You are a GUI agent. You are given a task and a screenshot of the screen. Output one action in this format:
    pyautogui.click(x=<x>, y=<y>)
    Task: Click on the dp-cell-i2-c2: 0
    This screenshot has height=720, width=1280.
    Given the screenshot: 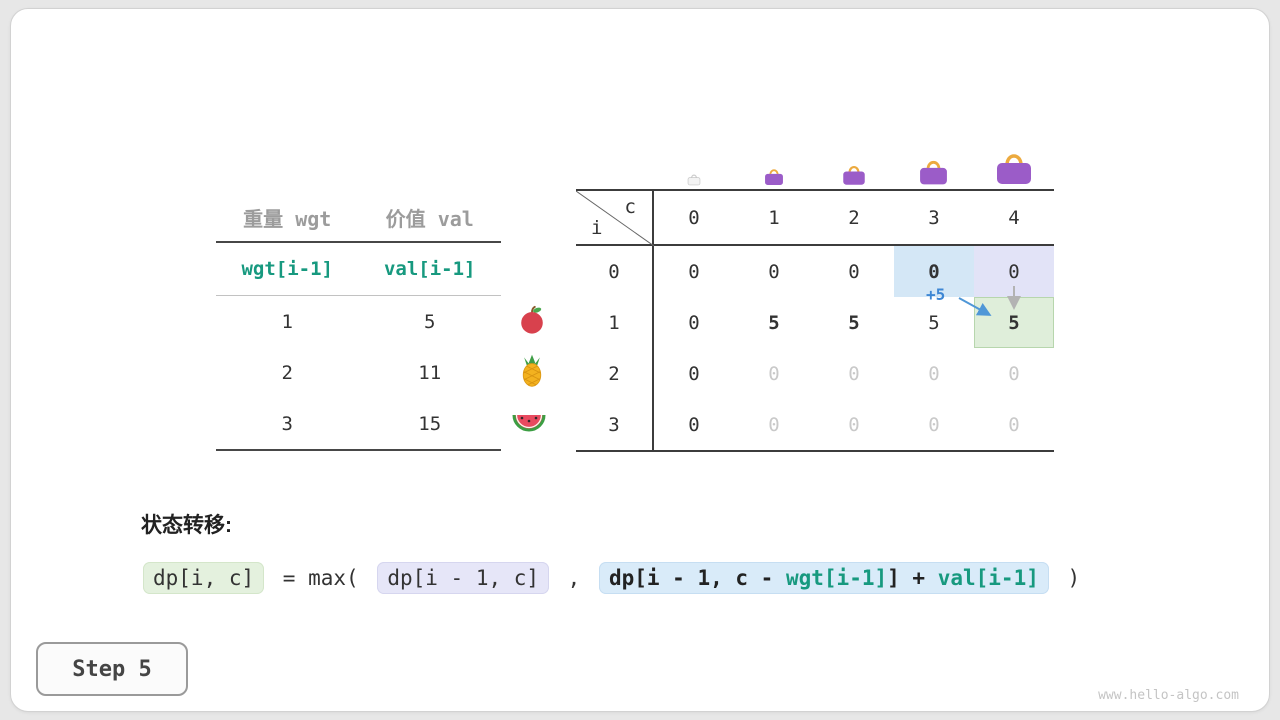 What is the action you would take?
    pyautogui.click(x=854, y=373)
    